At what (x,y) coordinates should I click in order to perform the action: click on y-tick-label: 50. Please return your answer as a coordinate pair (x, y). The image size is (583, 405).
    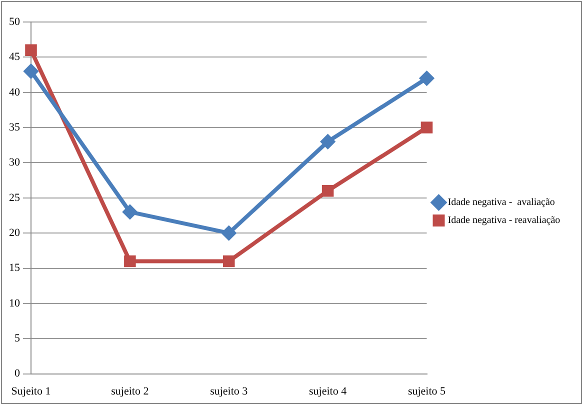
    Looking at the image, I should click on (14, 22).